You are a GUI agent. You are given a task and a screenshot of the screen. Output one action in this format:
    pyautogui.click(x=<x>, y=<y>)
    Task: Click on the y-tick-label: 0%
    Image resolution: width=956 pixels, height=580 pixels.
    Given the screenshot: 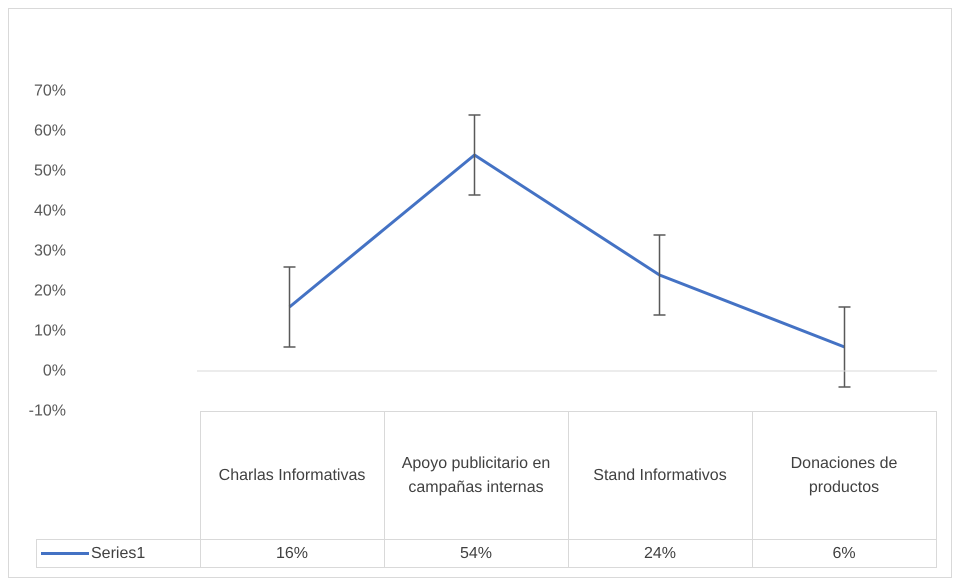 What is the action you would take?
    pyautogui.click(x=54, y=371)
    